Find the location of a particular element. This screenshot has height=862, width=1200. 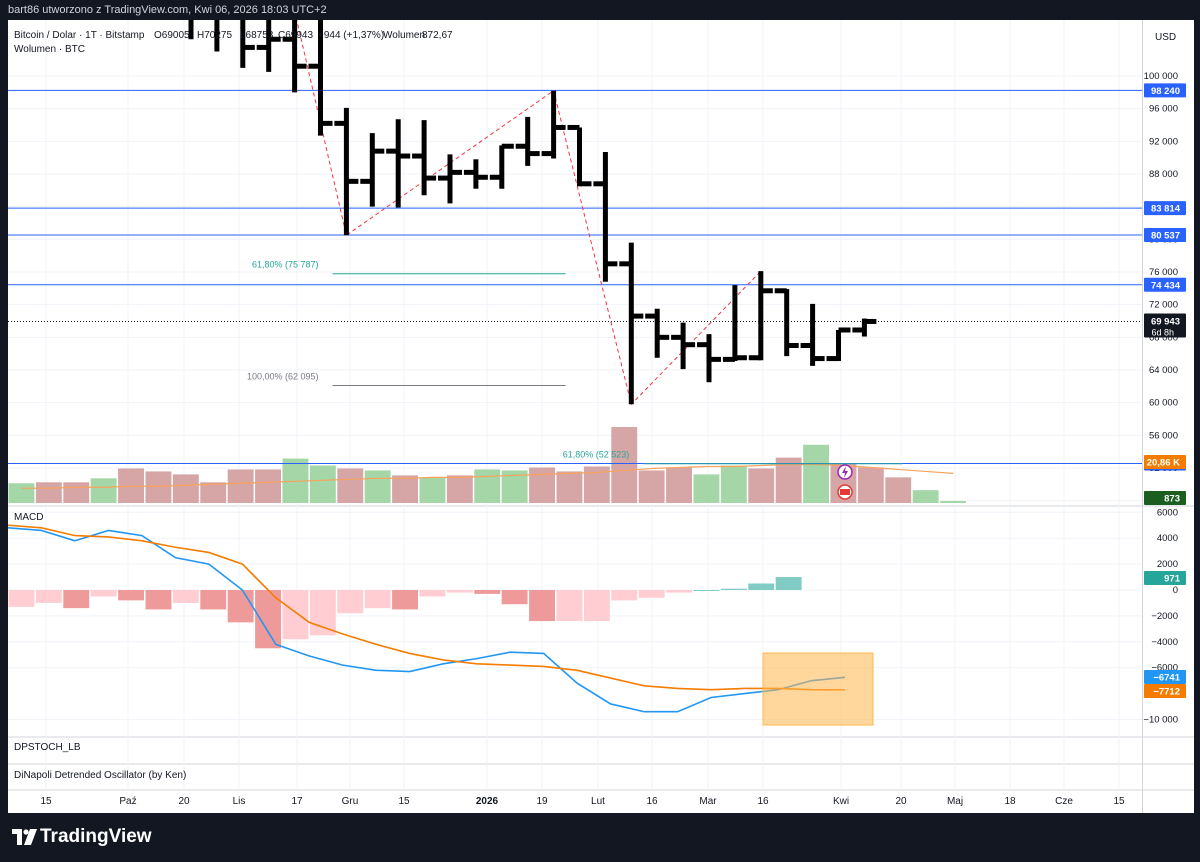

price-tick-label: 60 000 is located at coordinates (1163, 403).